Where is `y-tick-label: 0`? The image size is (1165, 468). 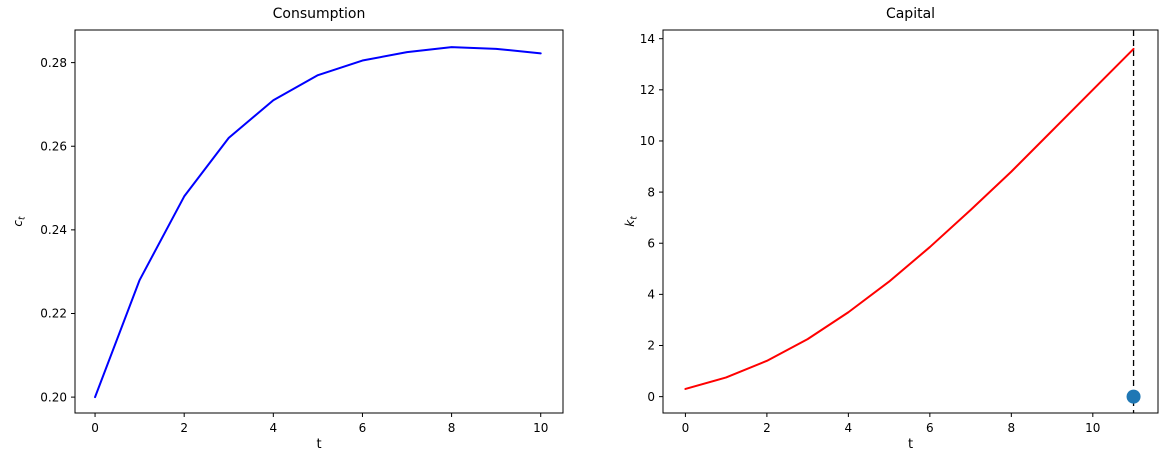 y-tick-label: 0 is located at coordinates (651, 397).